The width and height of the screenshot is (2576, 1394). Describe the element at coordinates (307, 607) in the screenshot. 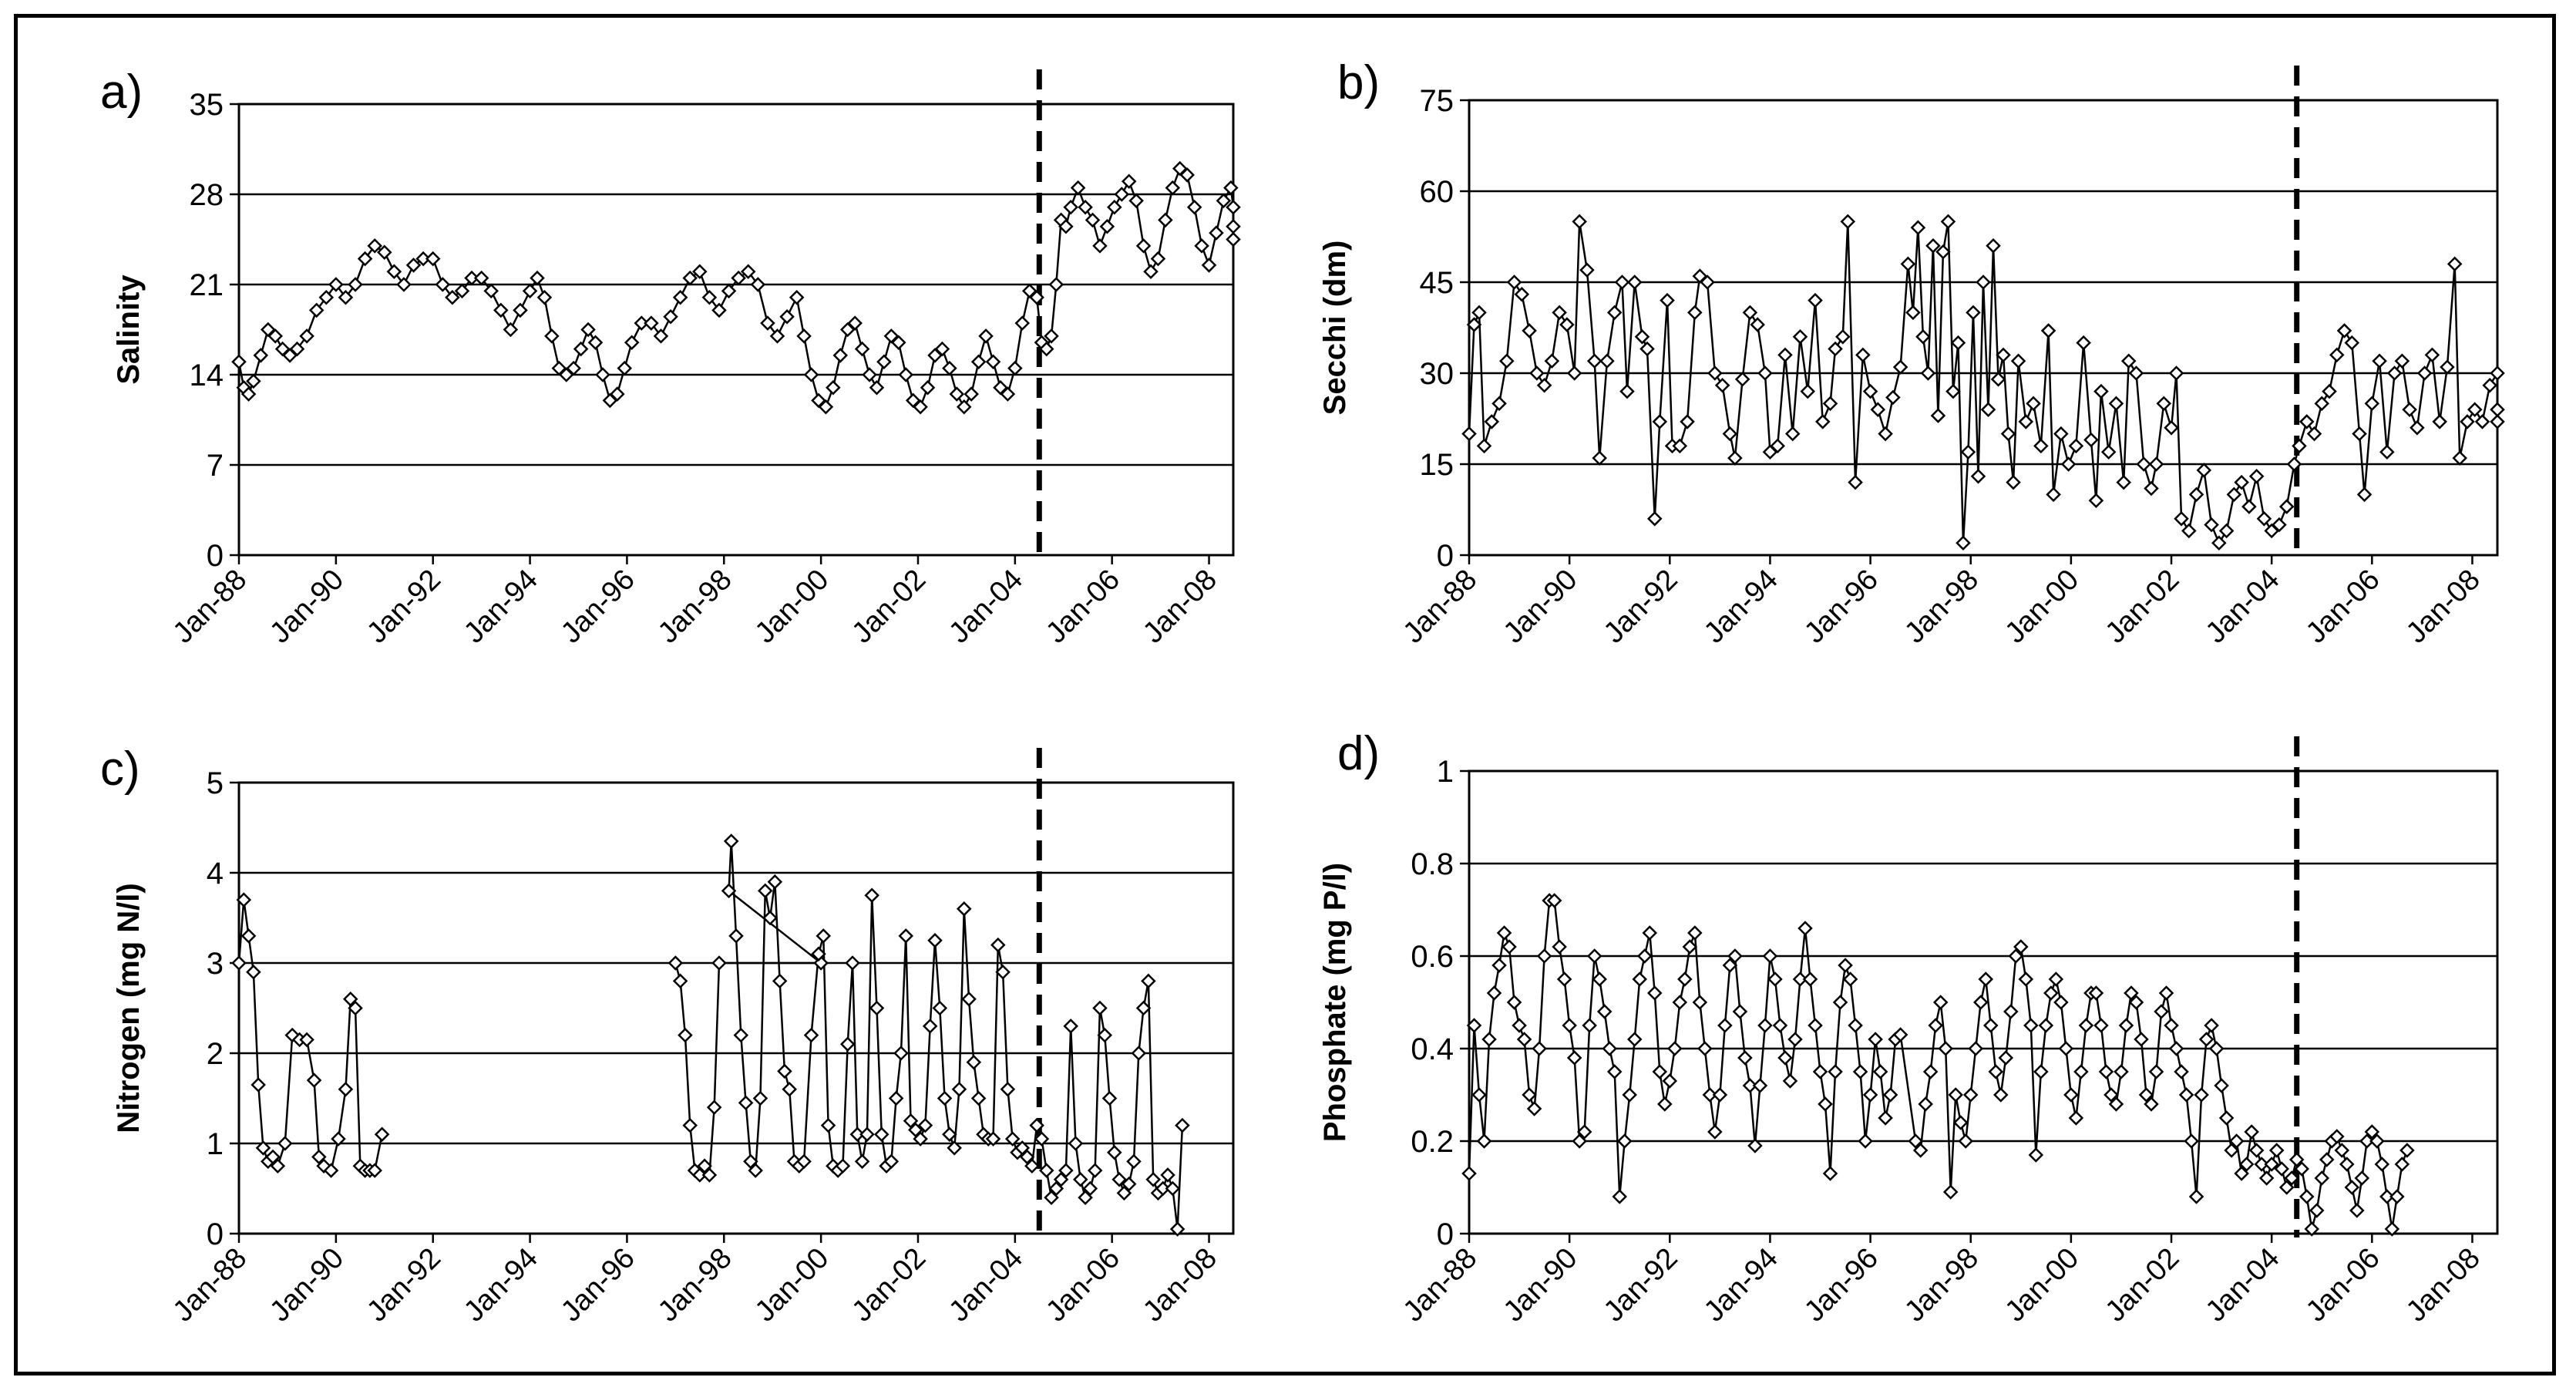

I see `x-tick-label: Jan-90` at that location.